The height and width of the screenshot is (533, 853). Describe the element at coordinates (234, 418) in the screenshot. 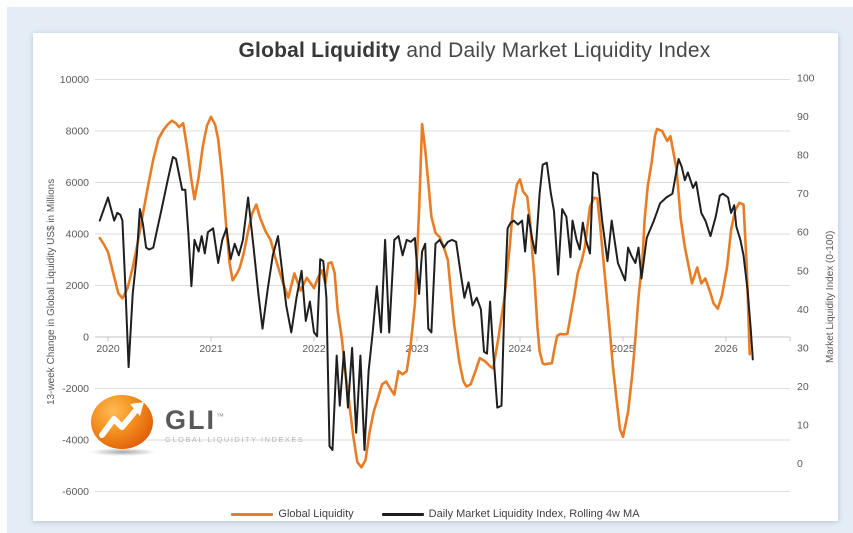

I see `gli-logo-name: GLI™` at that location.